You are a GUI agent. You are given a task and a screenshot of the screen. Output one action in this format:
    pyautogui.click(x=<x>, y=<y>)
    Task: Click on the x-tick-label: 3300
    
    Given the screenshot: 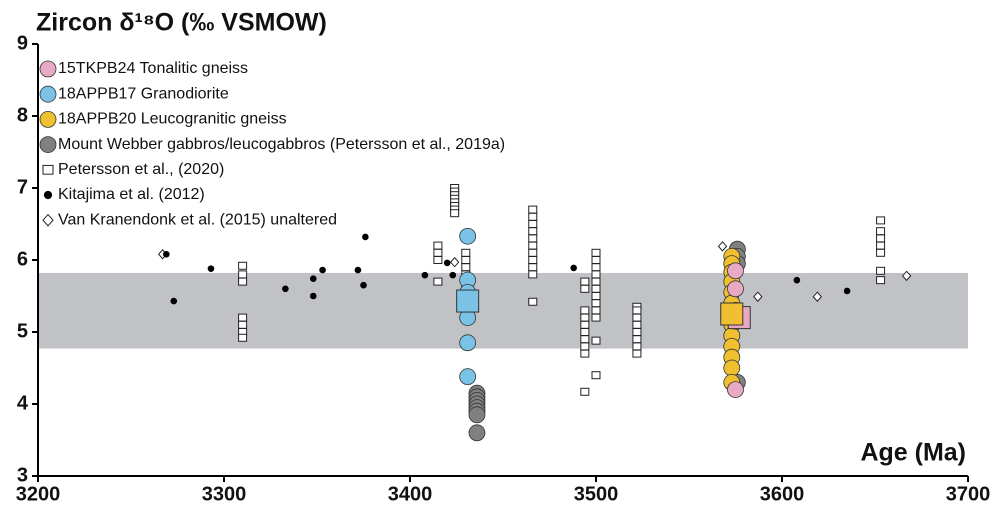 What is the action you would take?
    pyautogui.click(x=224, y=494)
    